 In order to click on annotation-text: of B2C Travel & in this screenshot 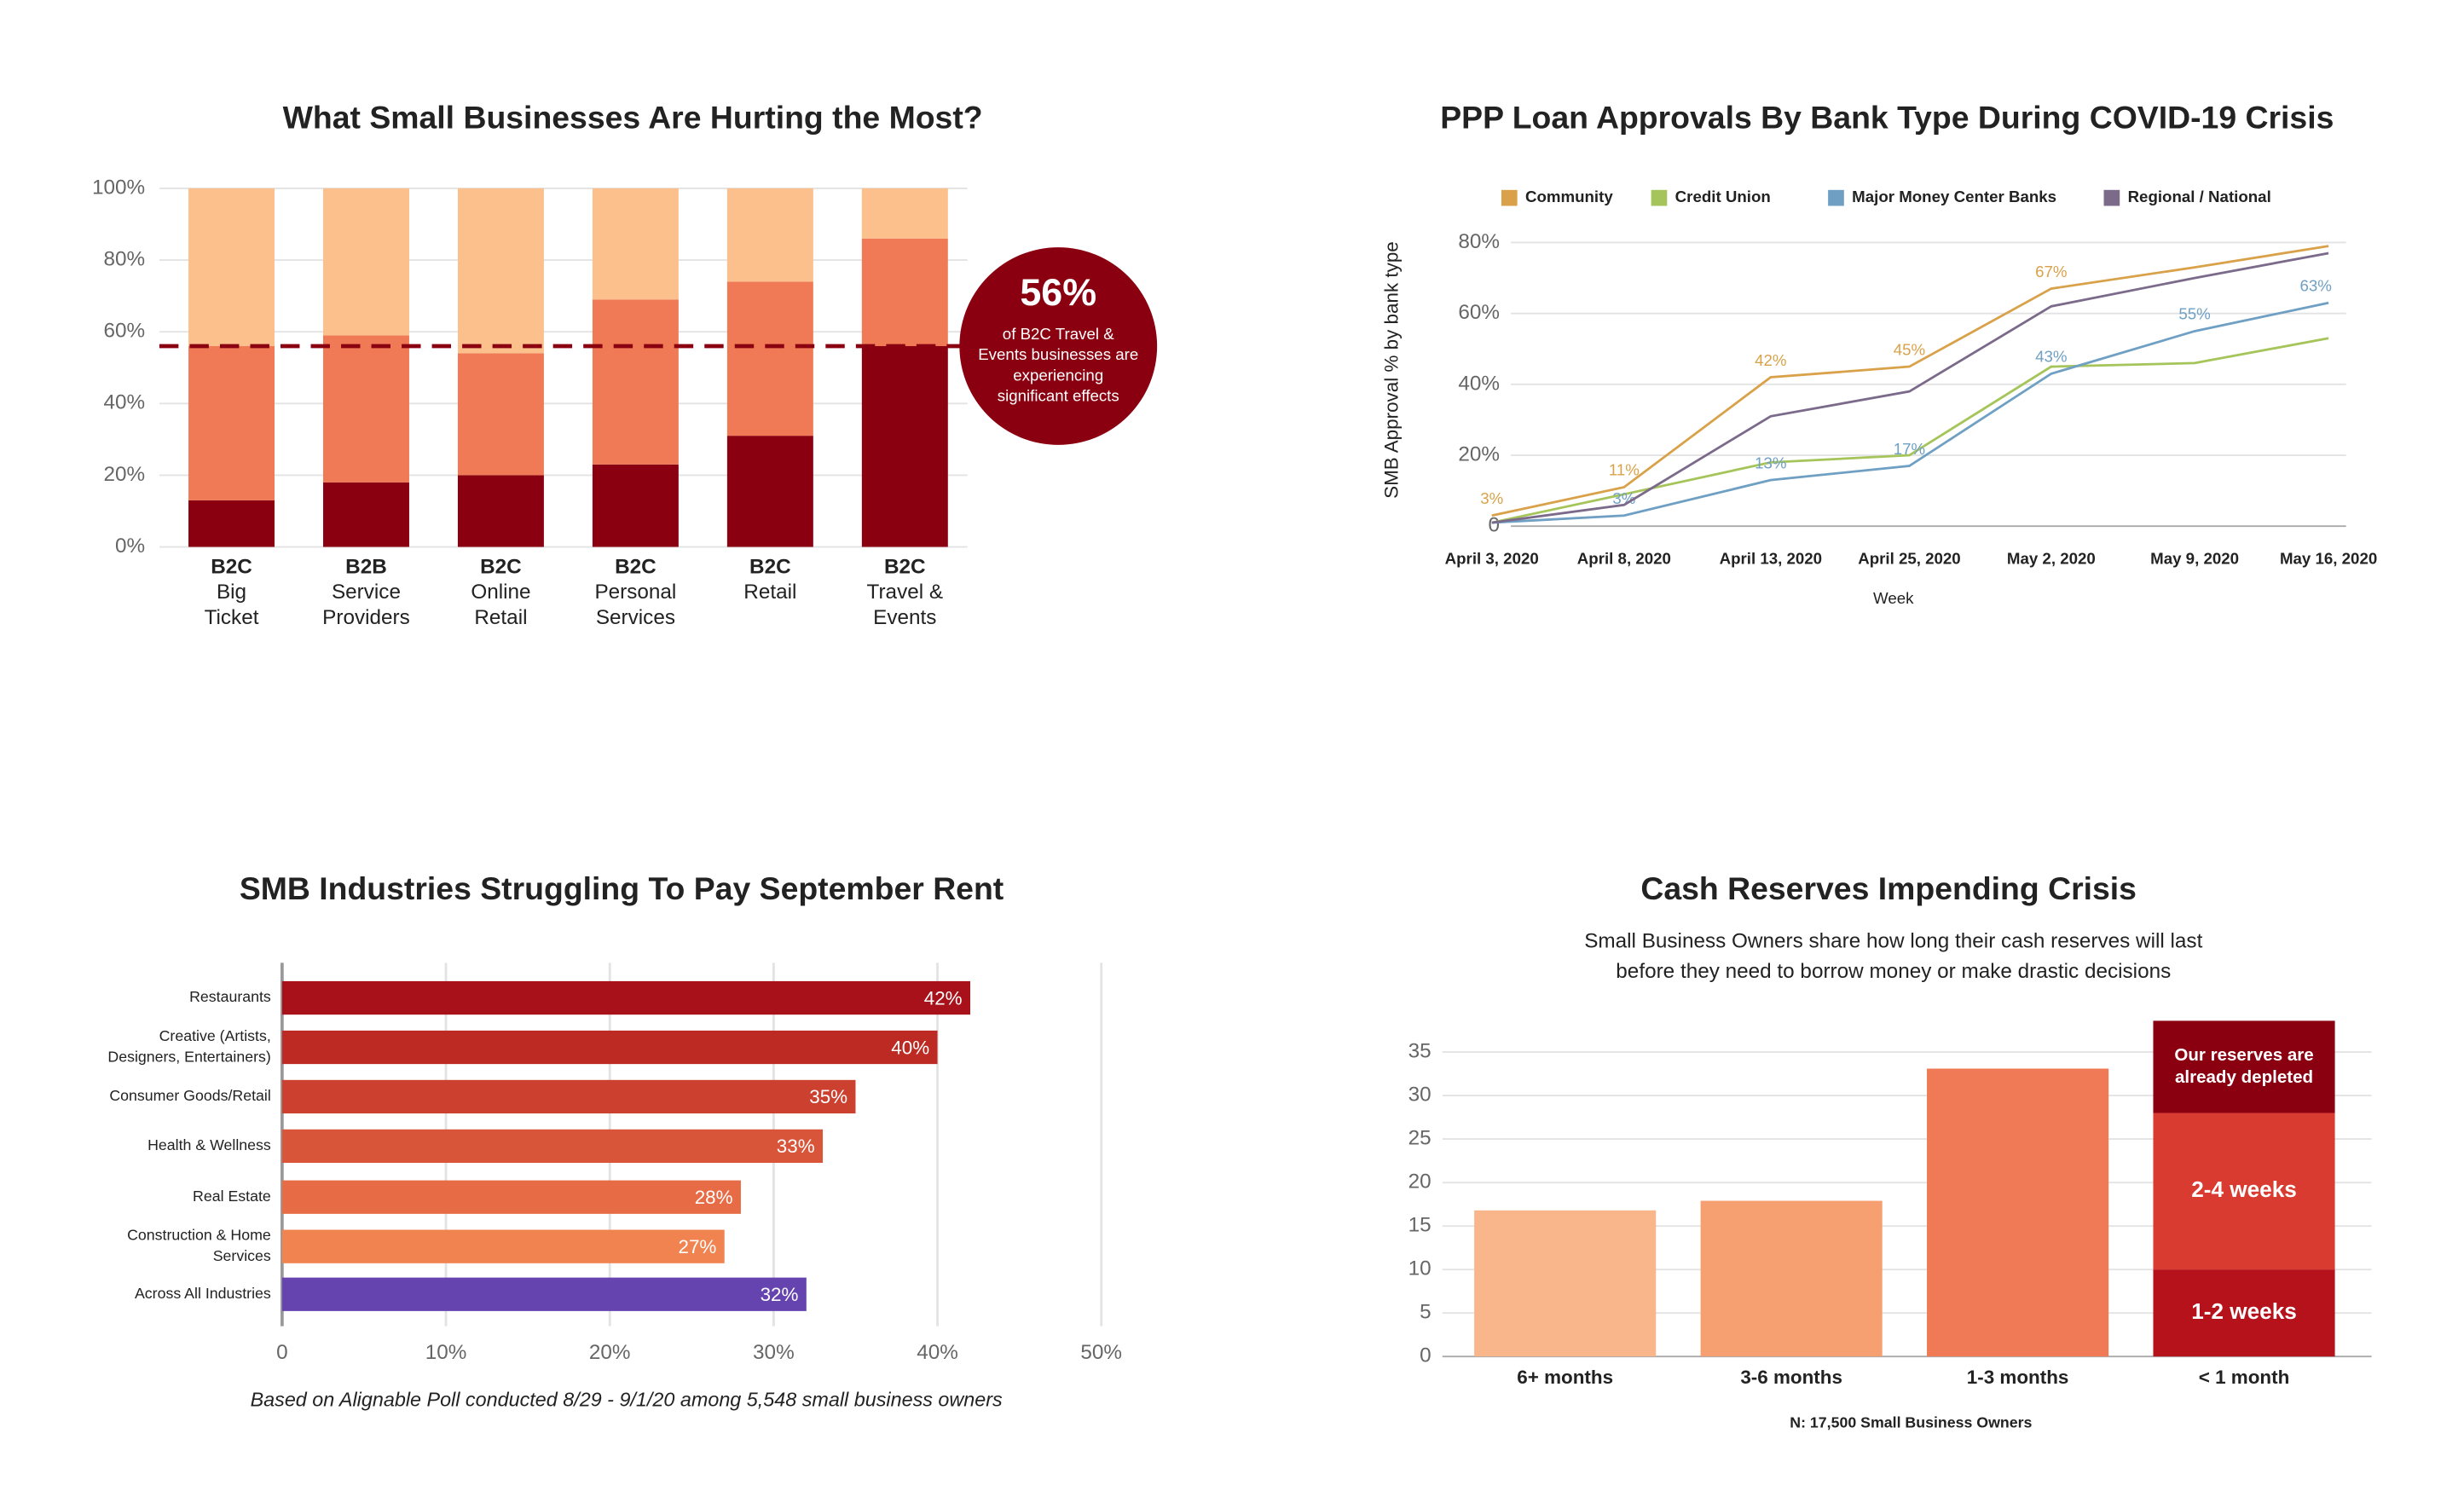, I will do `click(1058, 334)`.